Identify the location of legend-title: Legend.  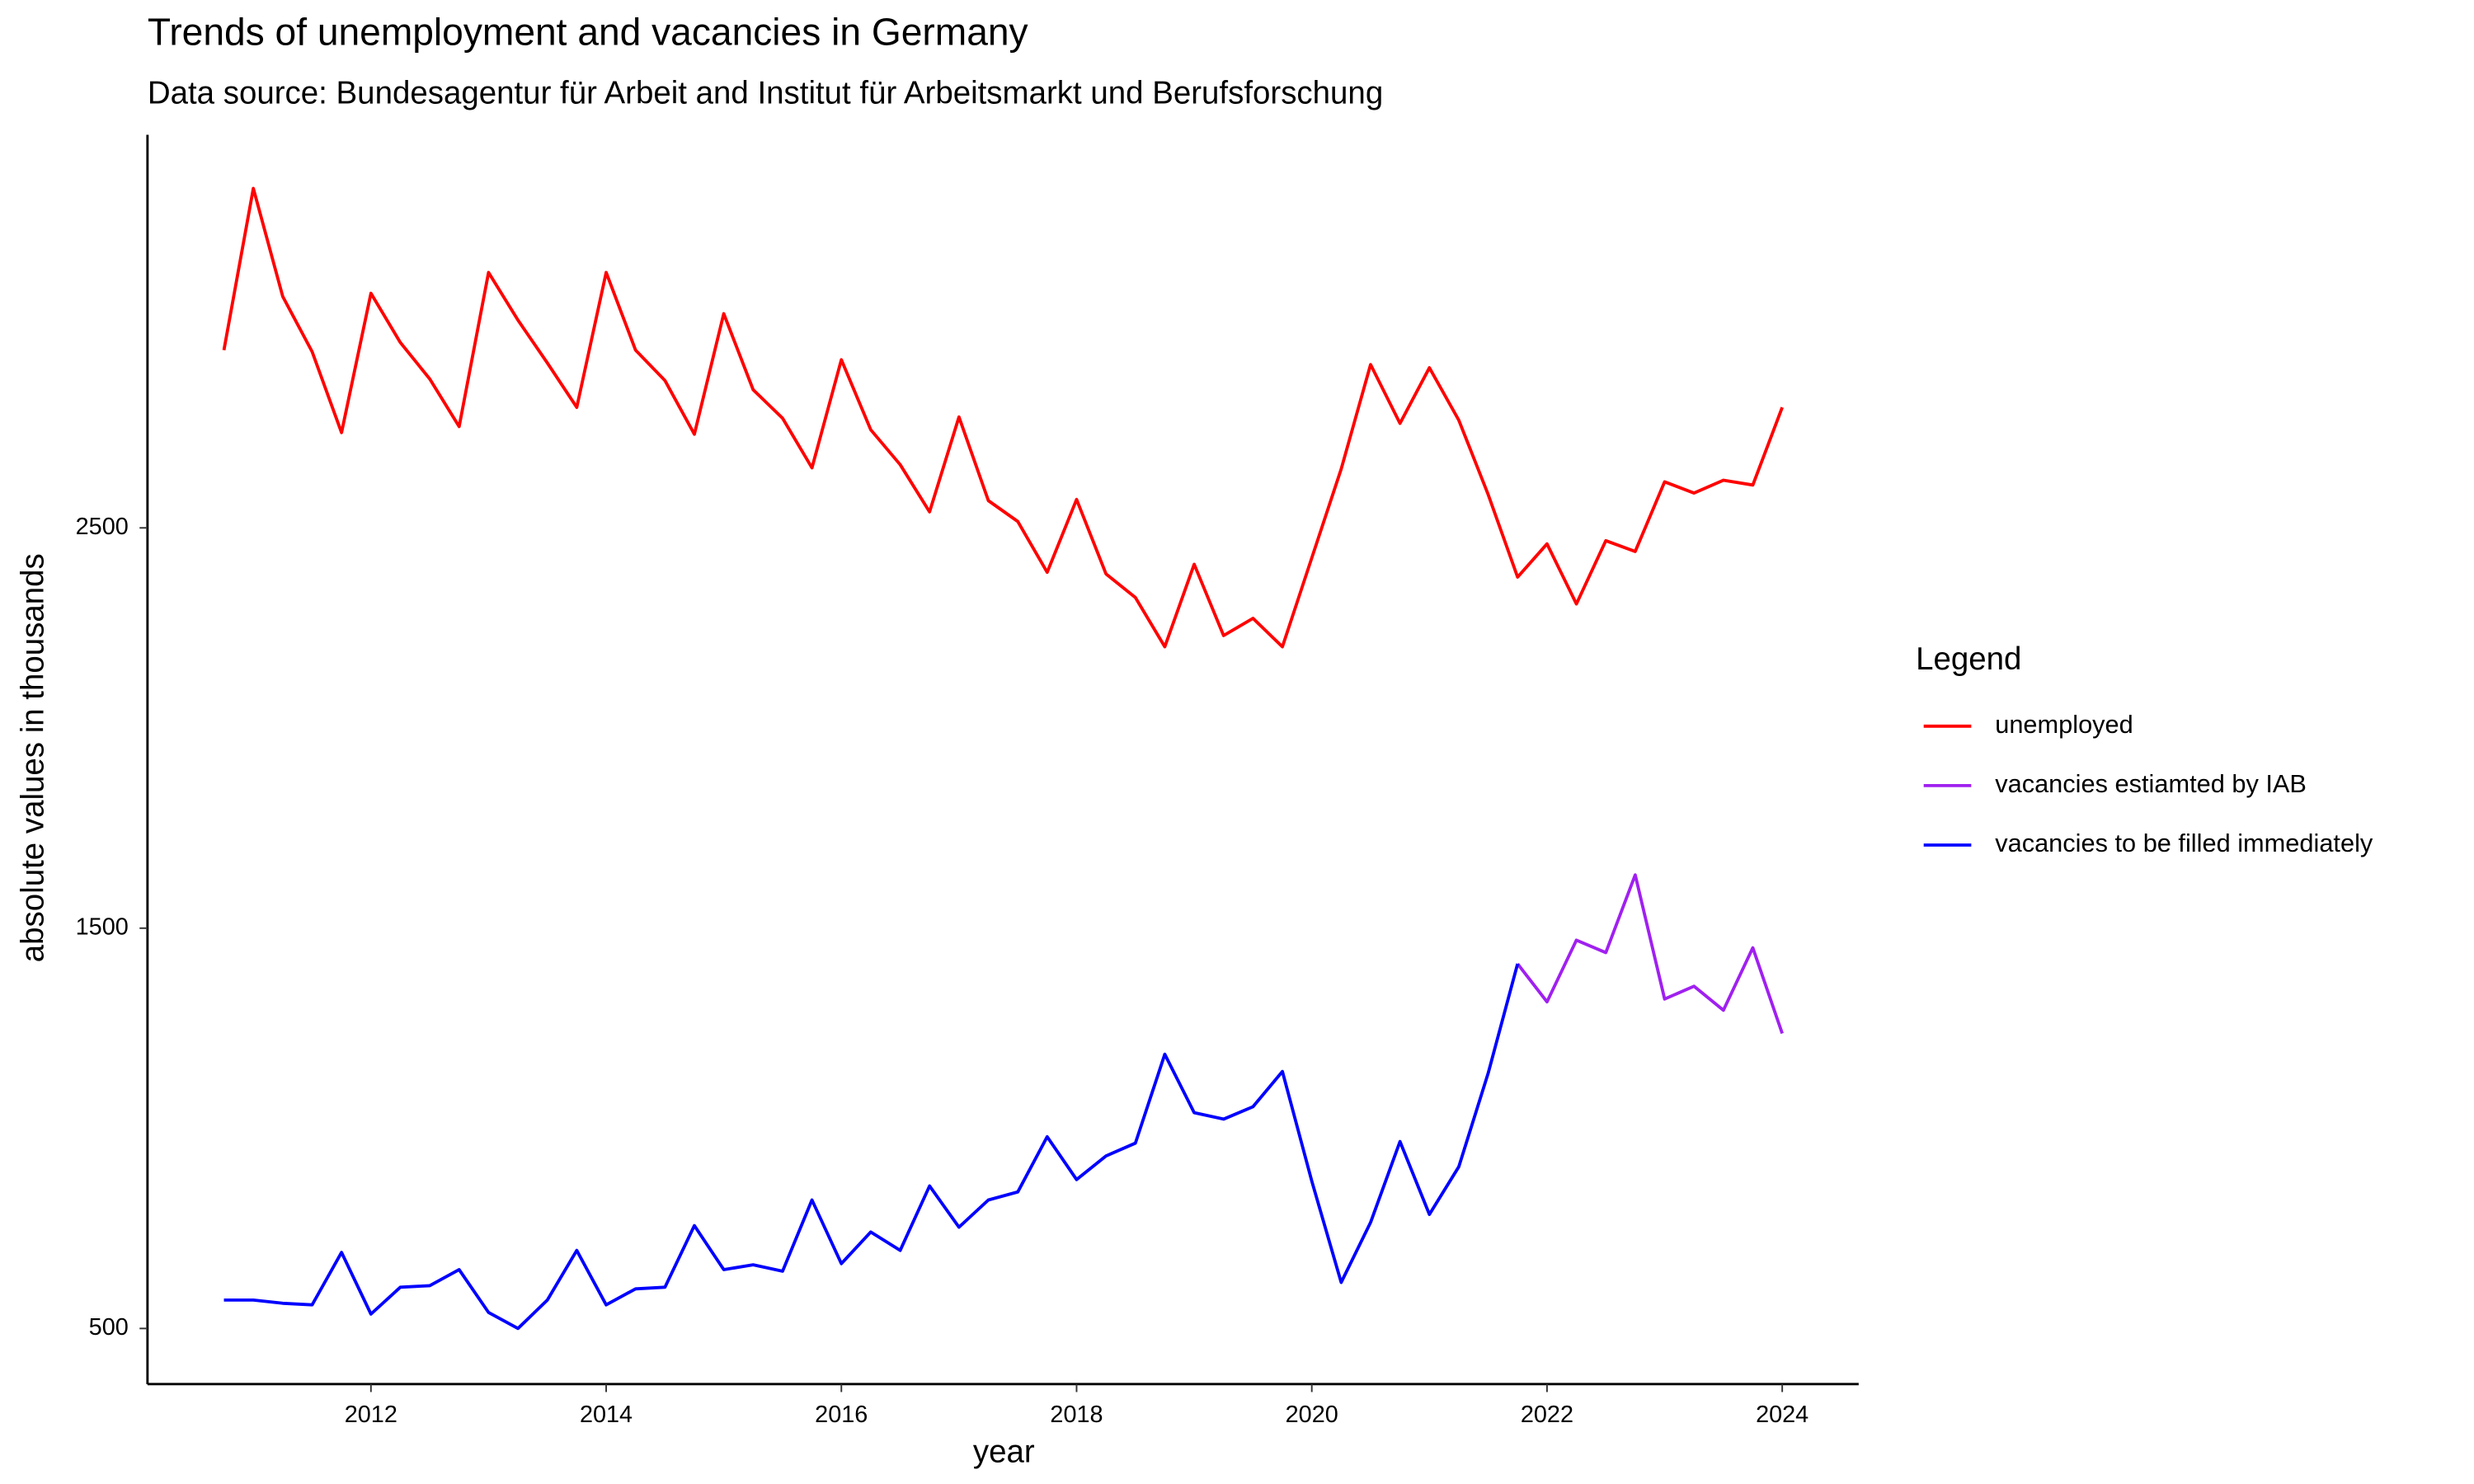
(1968, 659).